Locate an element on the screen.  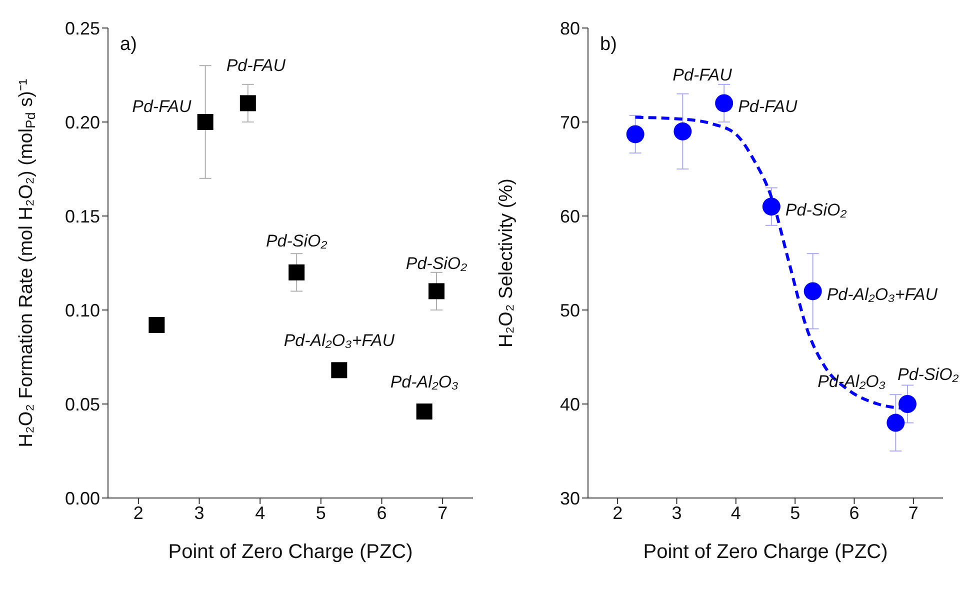
y-tick-label: 0.15 is located at coordinates (82, 216).